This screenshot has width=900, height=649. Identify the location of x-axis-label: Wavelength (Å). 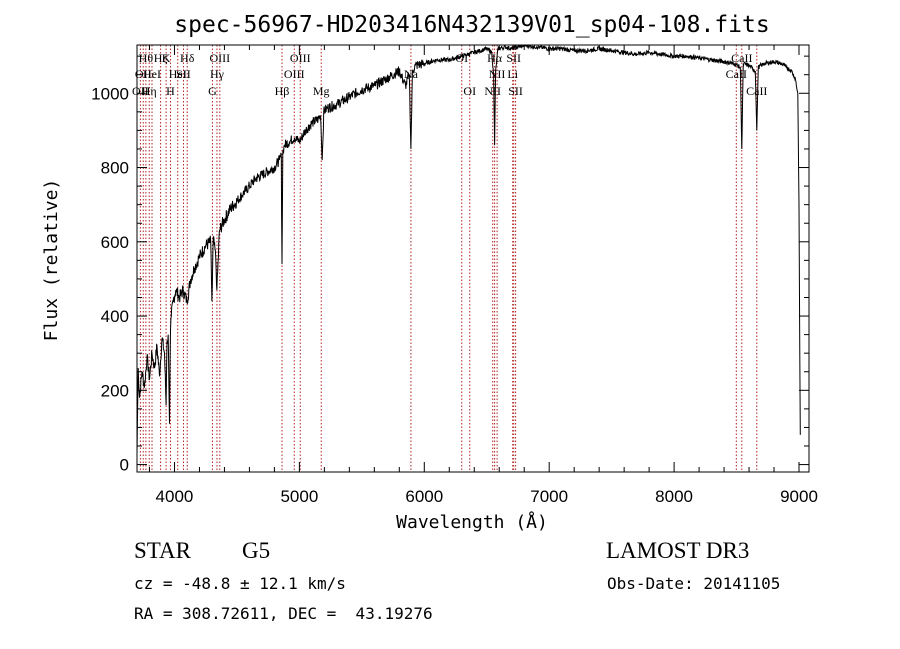
(472, 522).